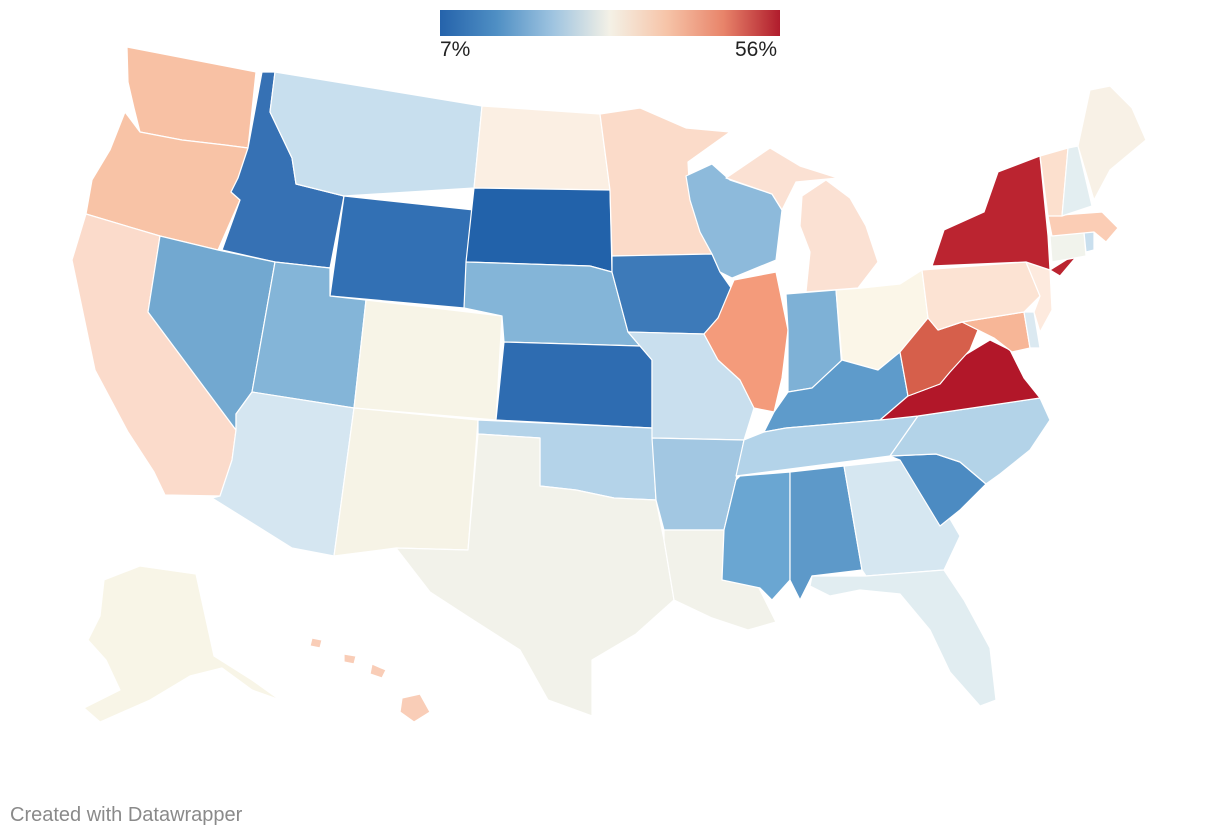 The image size is (1220, 840). Describe the element at coordinates (1089, 242) in the screenshot. I see `state-rhode-island` at that location.